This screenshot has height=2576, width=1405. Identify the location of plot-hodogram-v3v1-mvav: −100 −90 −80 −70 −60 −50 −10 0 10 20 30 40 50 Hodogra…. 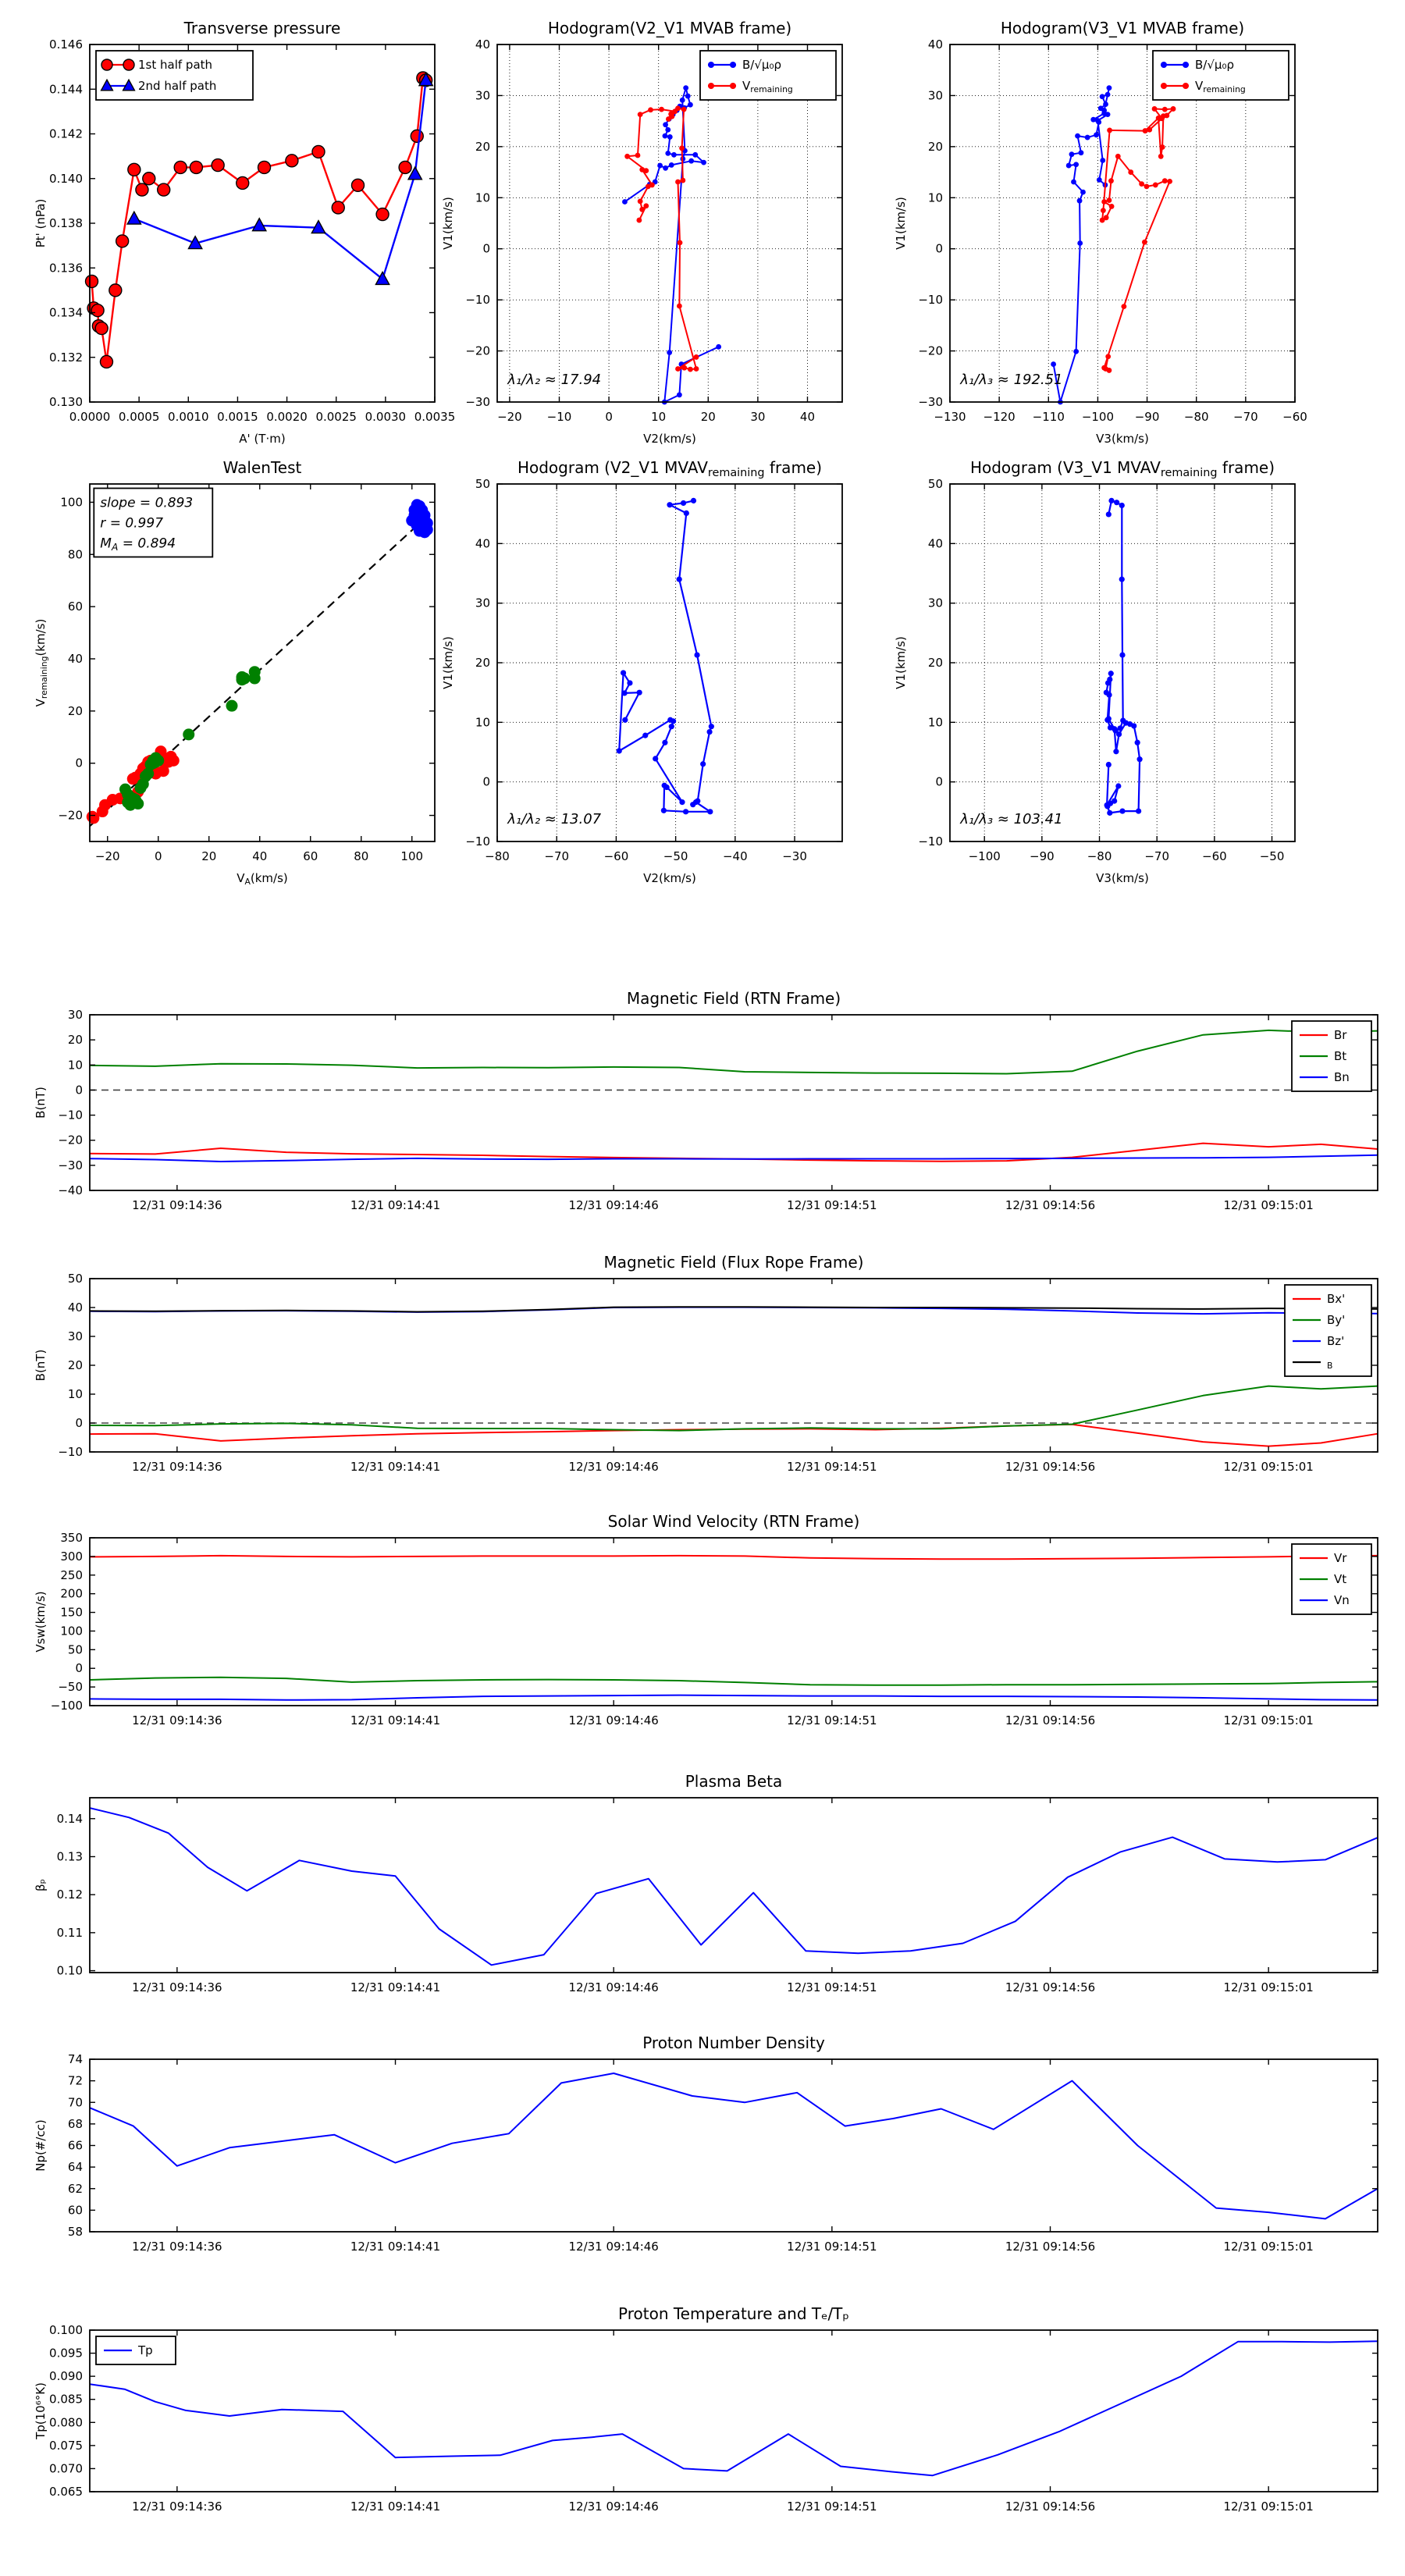
(1103, 672).